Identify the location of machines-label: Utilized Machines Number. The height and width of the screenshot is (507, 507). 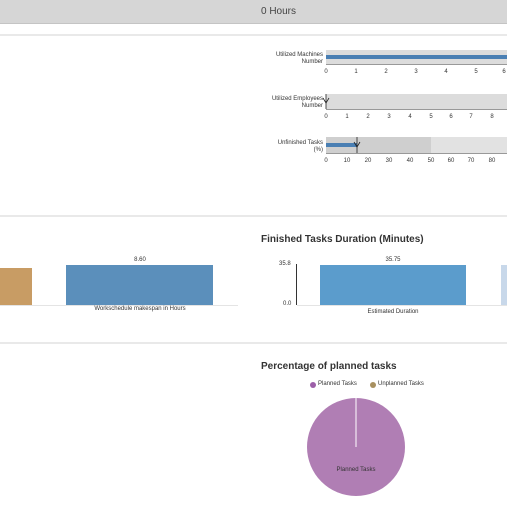
(299, 58).